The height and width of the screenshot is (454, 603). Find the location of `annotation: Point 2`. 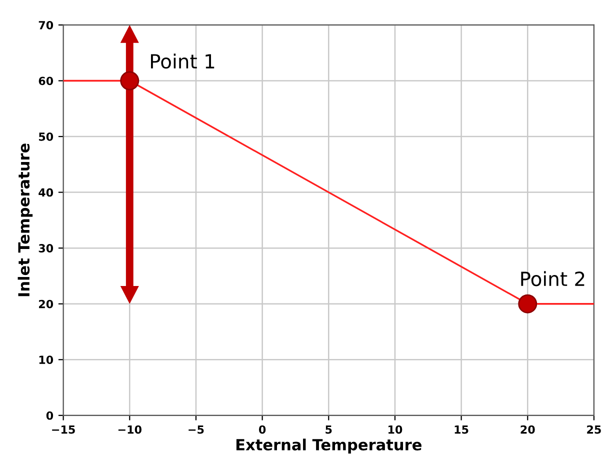

annotation: Point 2 is located at coordinates (552, 278).